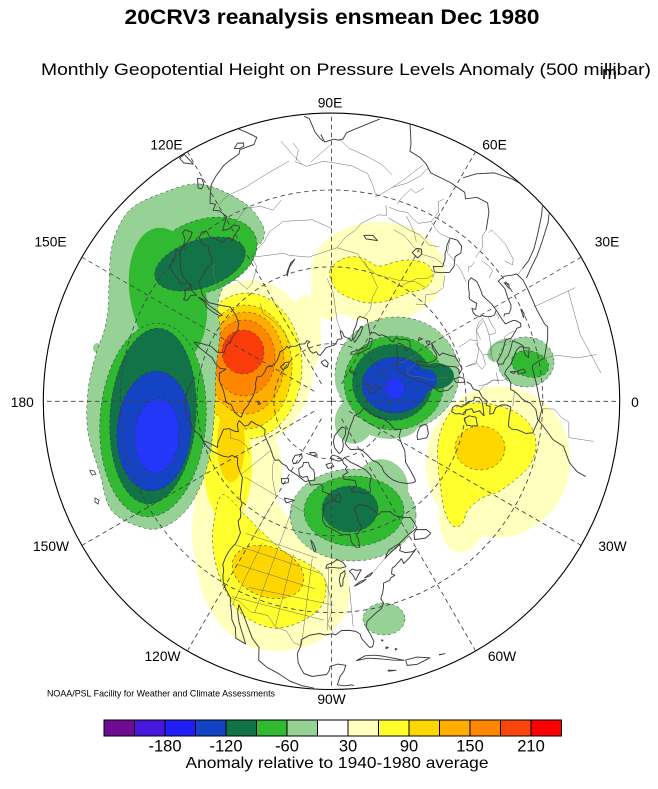  What do you see at coordinates (331, 699) in the screenshot?
I see `svg-text: 90W` at bounding box center [331, 699].